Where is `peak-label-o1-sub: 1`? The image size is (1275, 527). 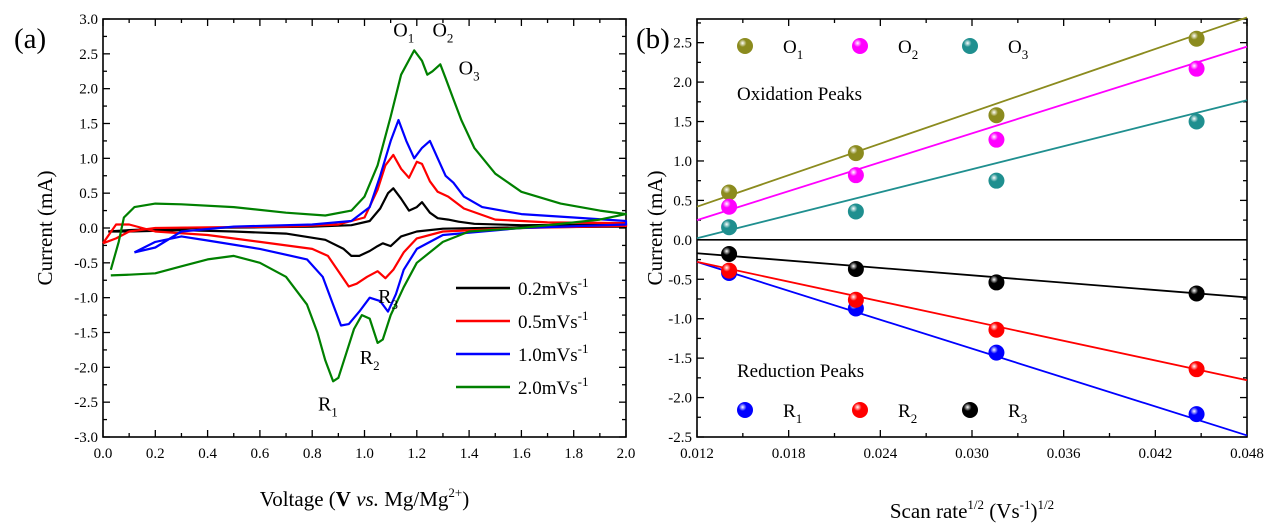
peak-label-o1-sub: 1 is located at coordinates (411, 37).